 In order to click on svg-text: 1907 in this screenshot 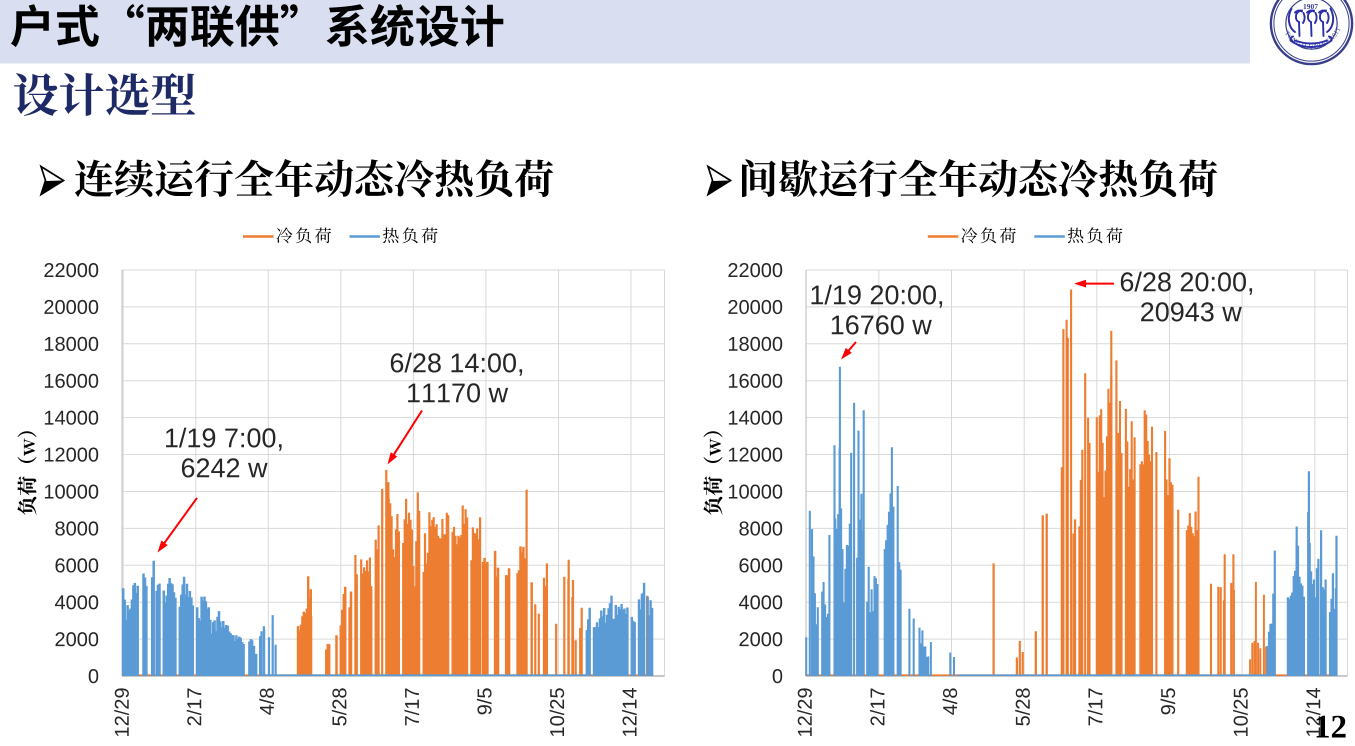, I will do `click(1310, 6)`.